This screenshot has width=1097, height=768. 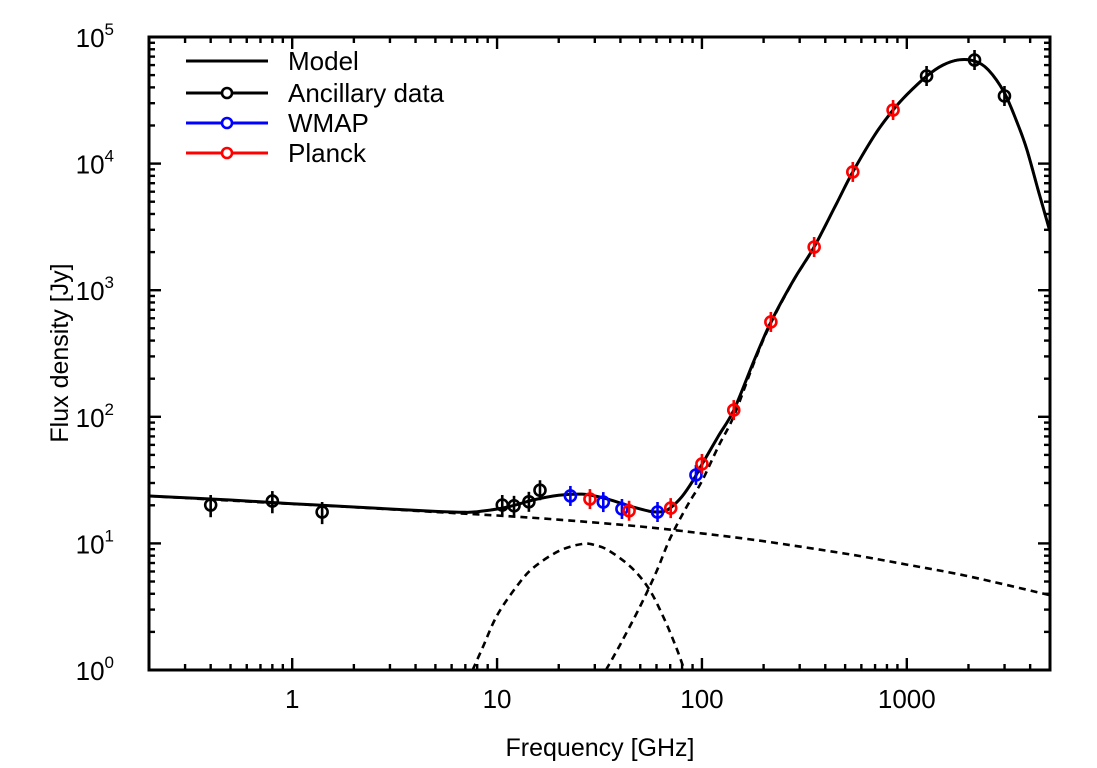 I want to click on x-axis-title: Frequency [GHz], so click(x=600, y=748).